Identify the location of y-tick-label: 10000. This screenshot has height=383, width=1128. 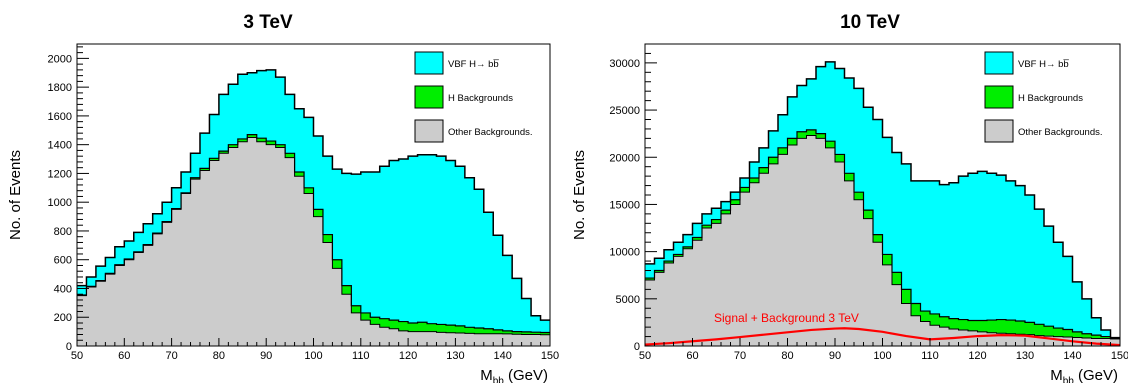
(624, 253).